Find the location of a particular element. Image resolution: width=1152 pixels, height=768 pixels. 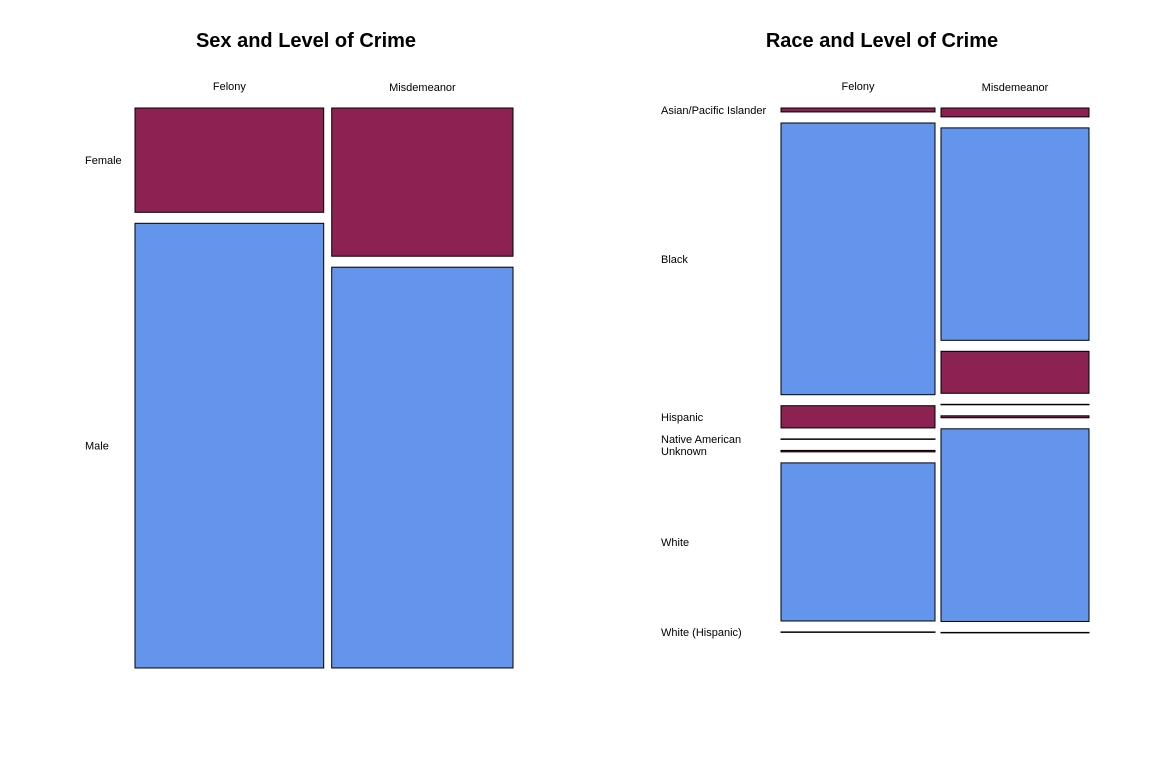

row-label-white: White is located at coordinates (675, 543).